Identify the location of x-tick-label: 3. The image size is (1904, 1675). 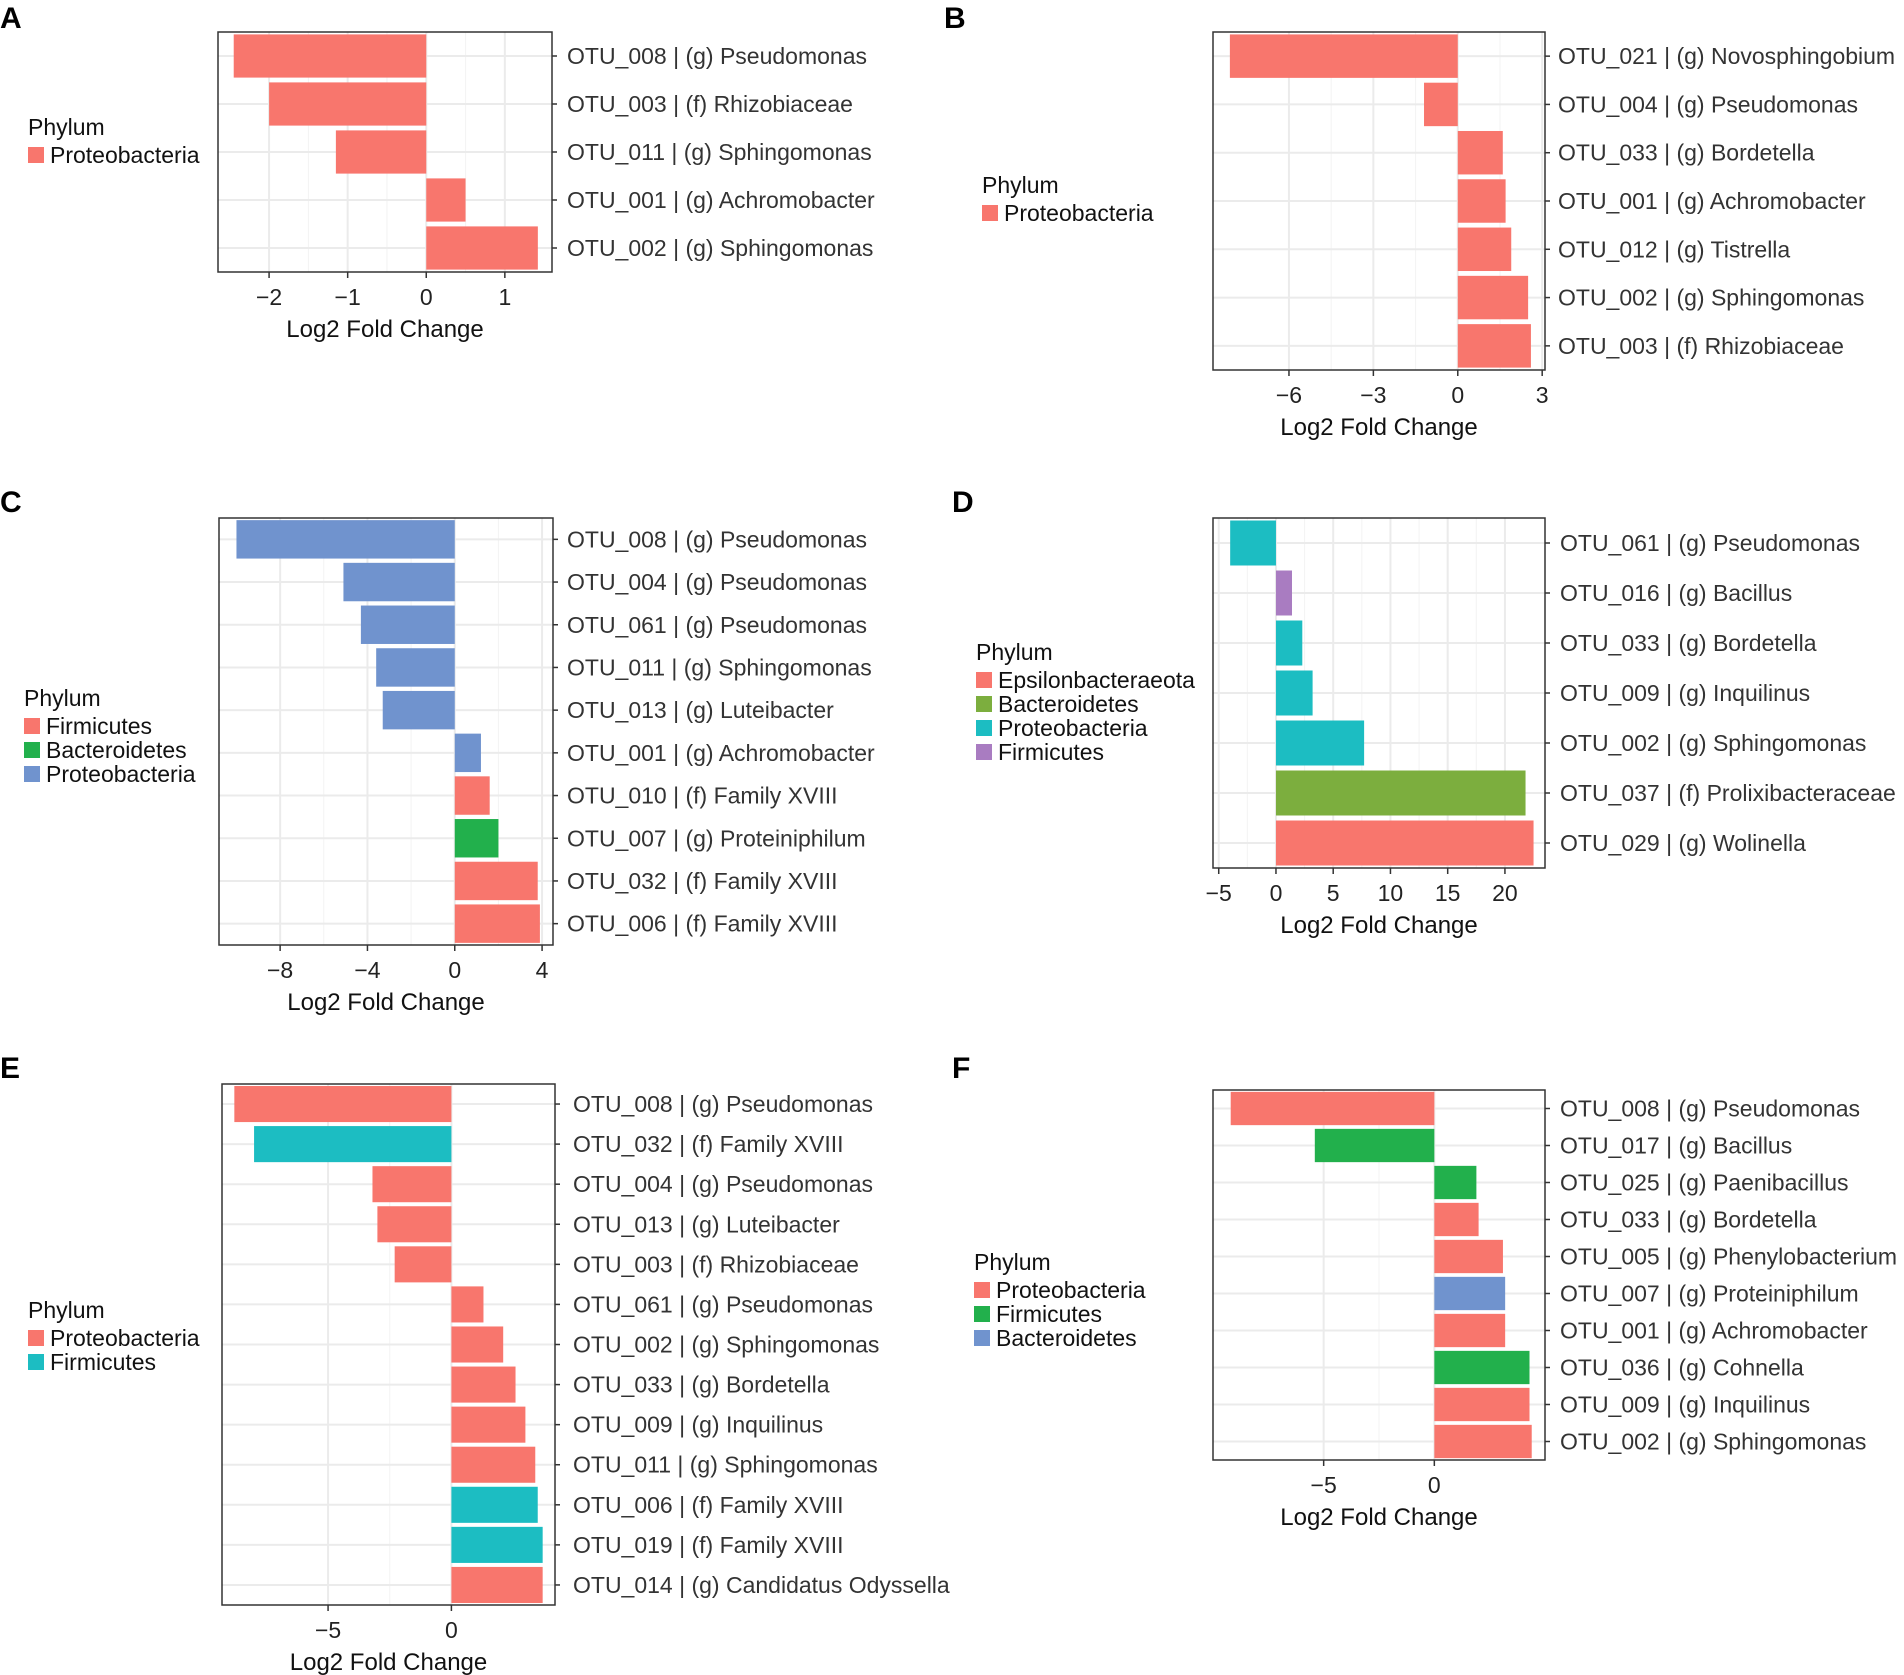
(1542, 395).